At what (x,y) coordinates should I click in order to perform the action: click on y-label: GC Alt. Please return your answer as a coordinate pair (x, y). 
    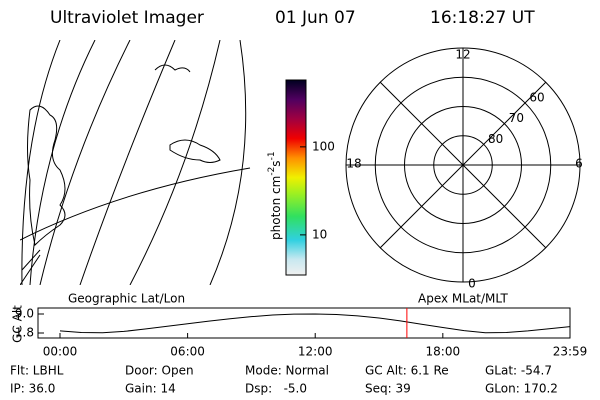
    Looking at the image, I should click on (18, 324).